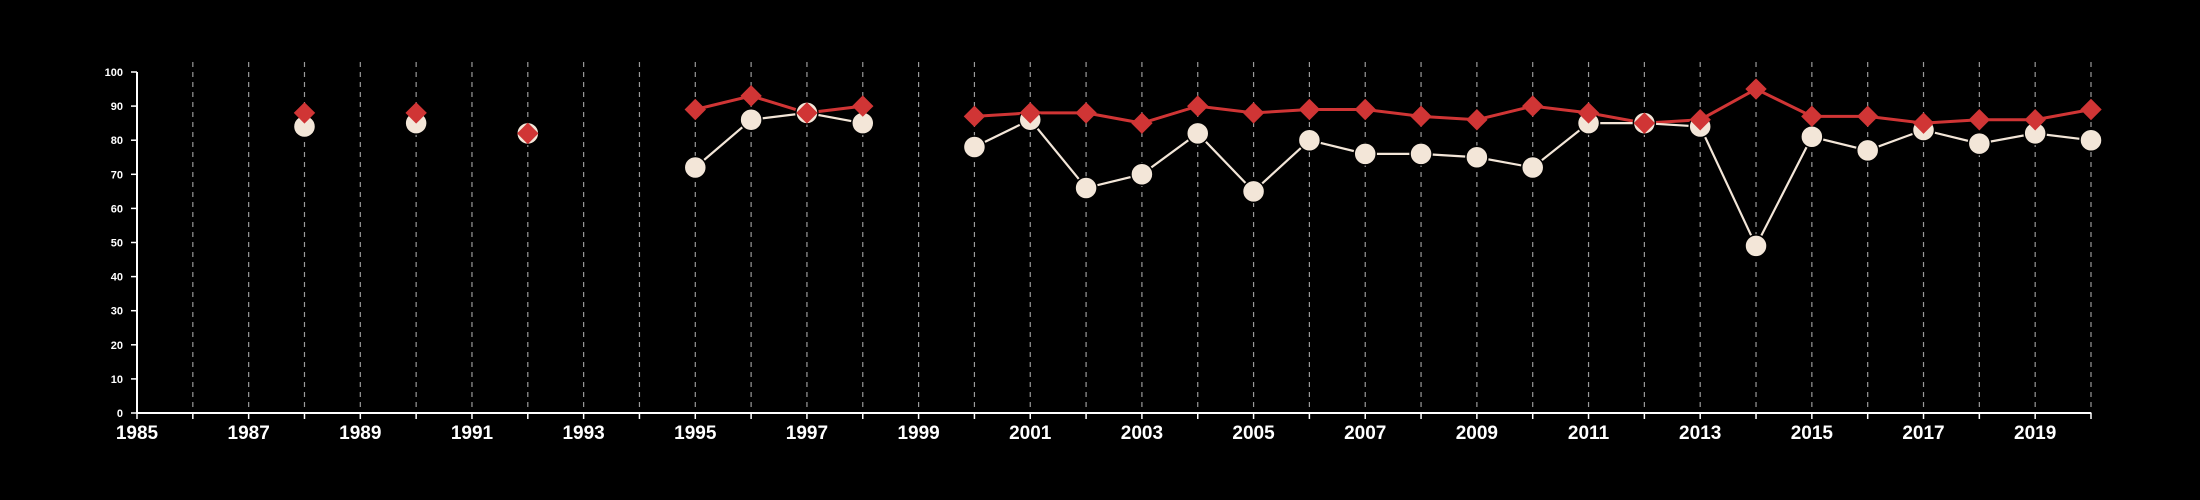  What do you see at coordinates (360, 433) in the screenshot?
I see `x-tick-label: 1989` at bounding box center [360, 433].